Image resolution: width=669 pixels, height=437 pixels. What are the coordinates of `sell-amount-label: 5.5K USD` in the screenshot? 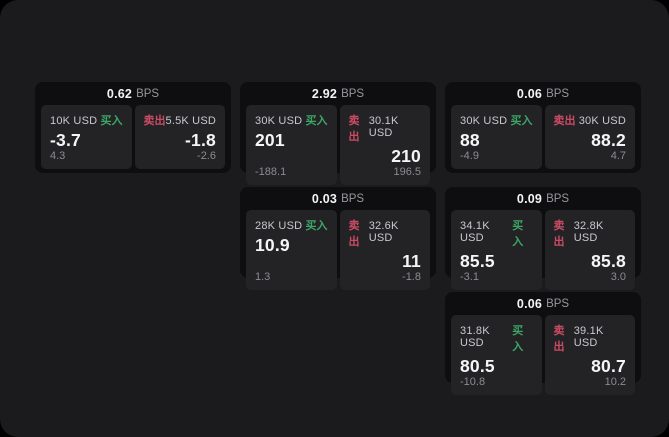 It's located at (191, 121).